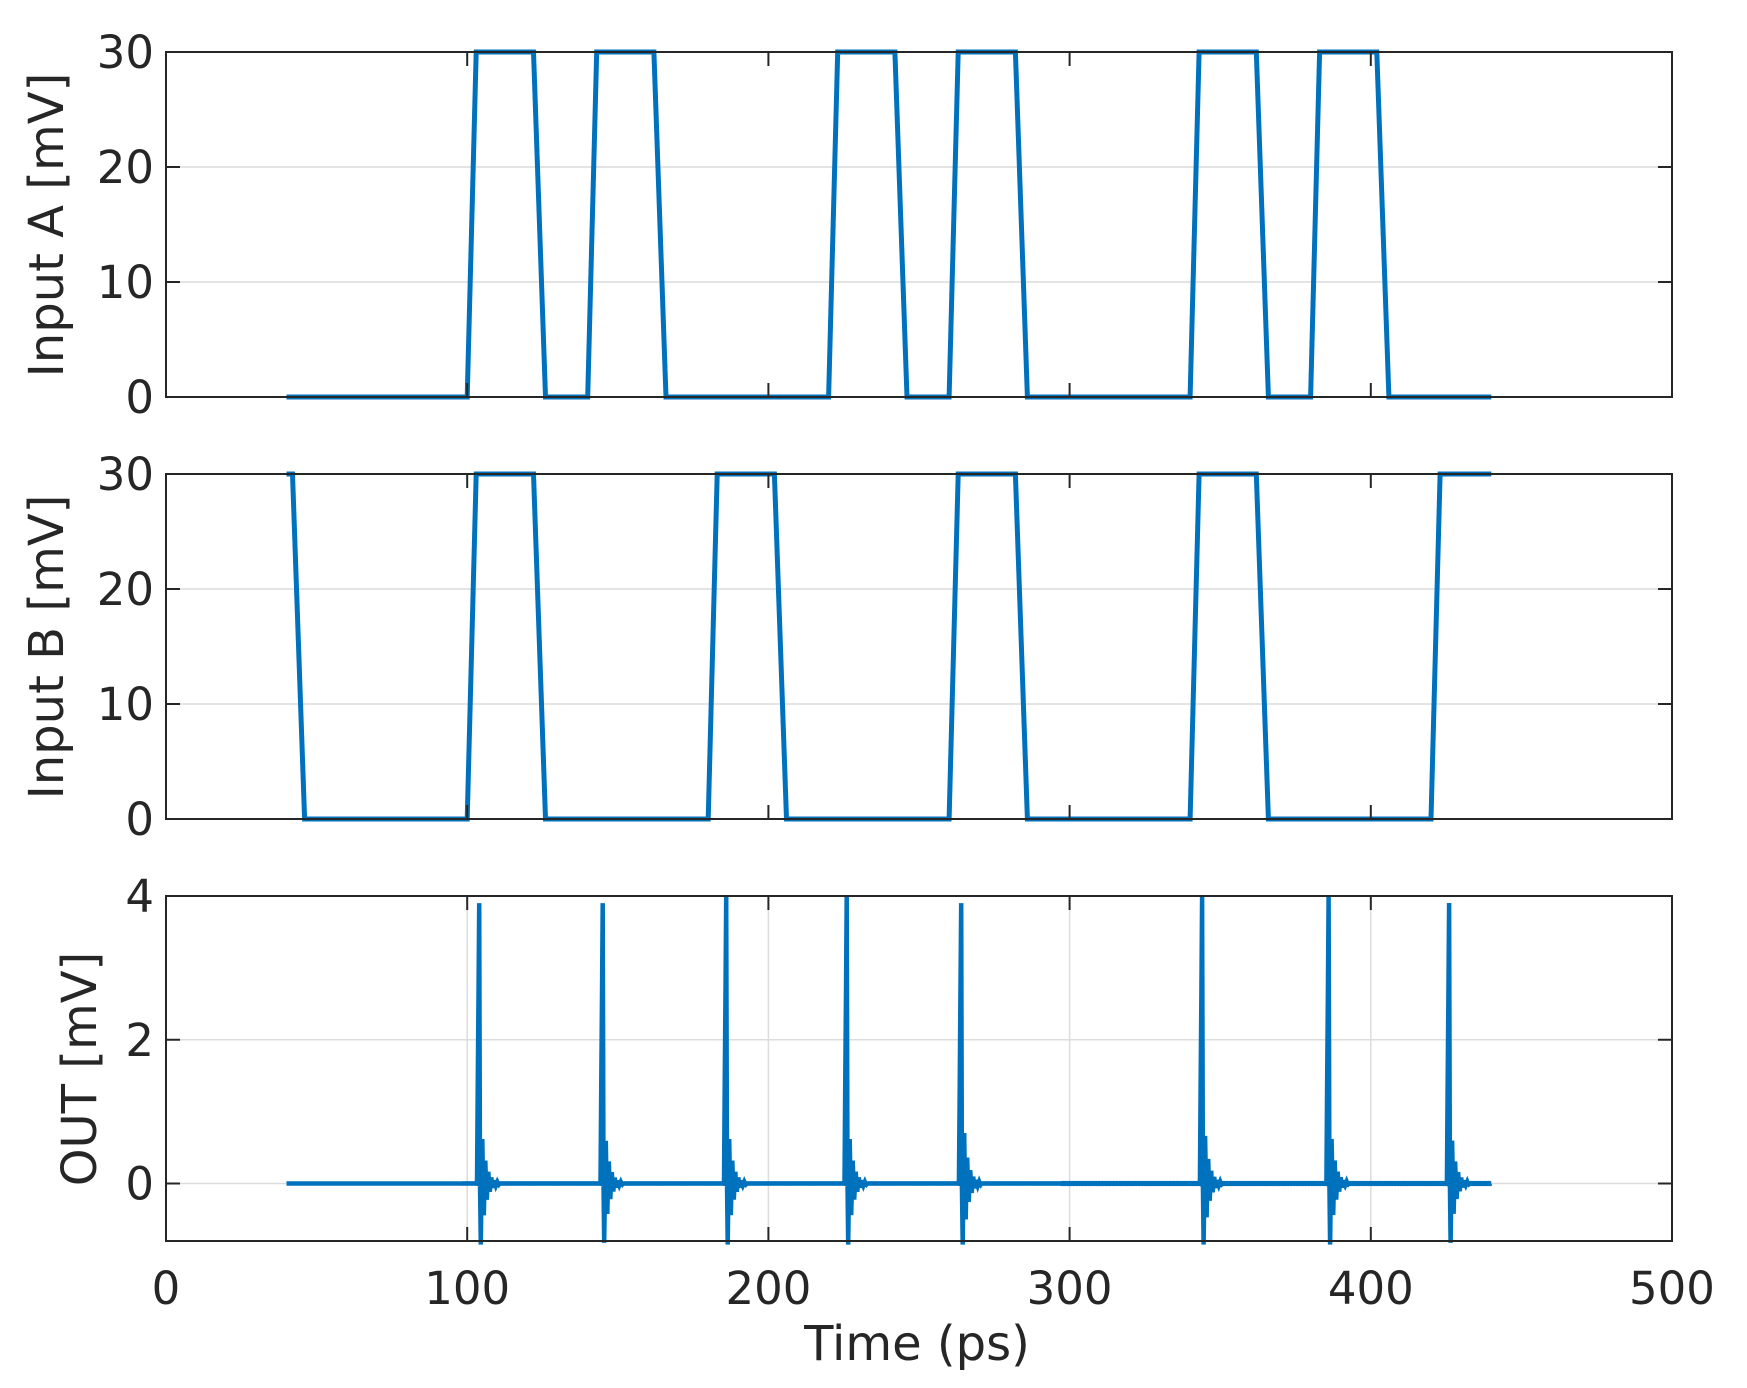 This screenshot has width=1747, height=1388. I want to click on ylabel-input-a: Input A [mV], so click(47, 225).